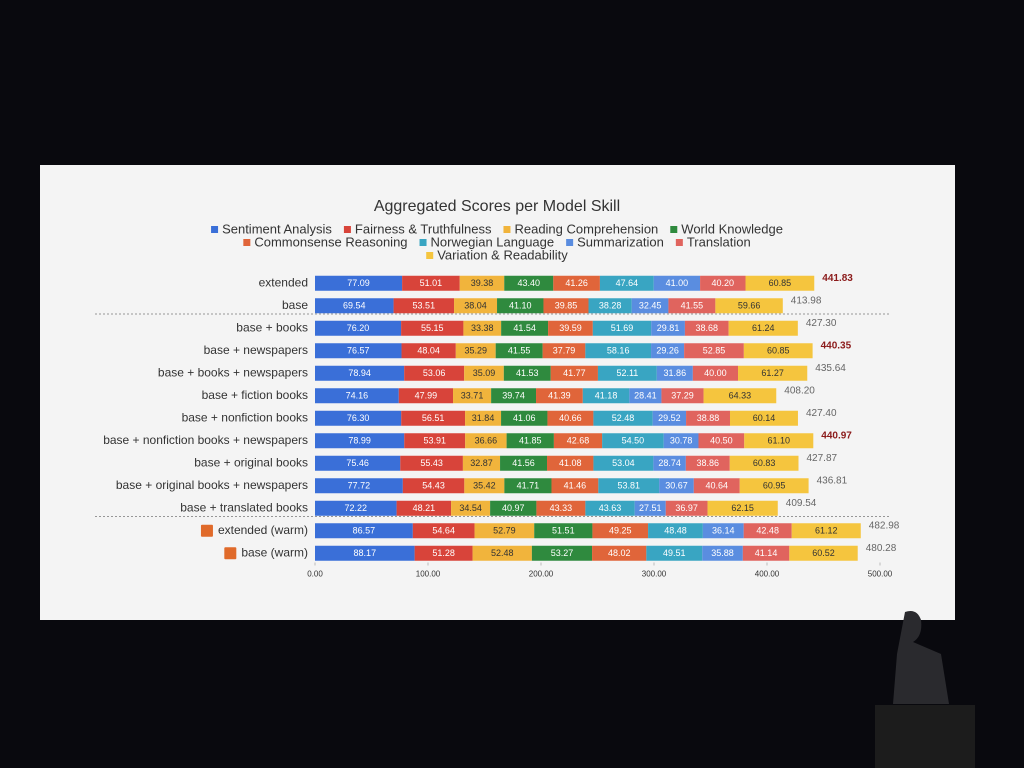  I want to click on value-label: 43.40, so click(529, 283).